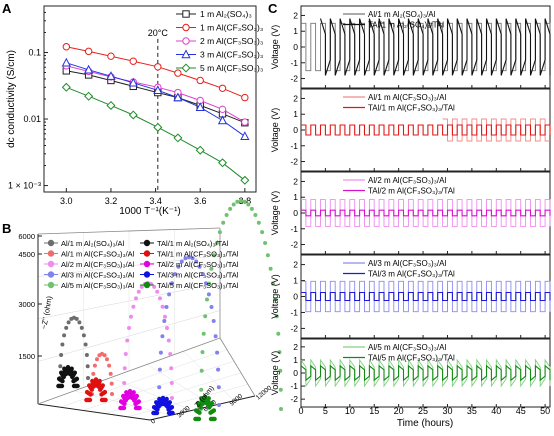 The height and width of the screenshot is (436, 554). What do you see at coordinates (226, 14) in the screenshot?
I see `legend-label: 1 m Al₂(SO₄)₃` at bounding box center [226, 14].